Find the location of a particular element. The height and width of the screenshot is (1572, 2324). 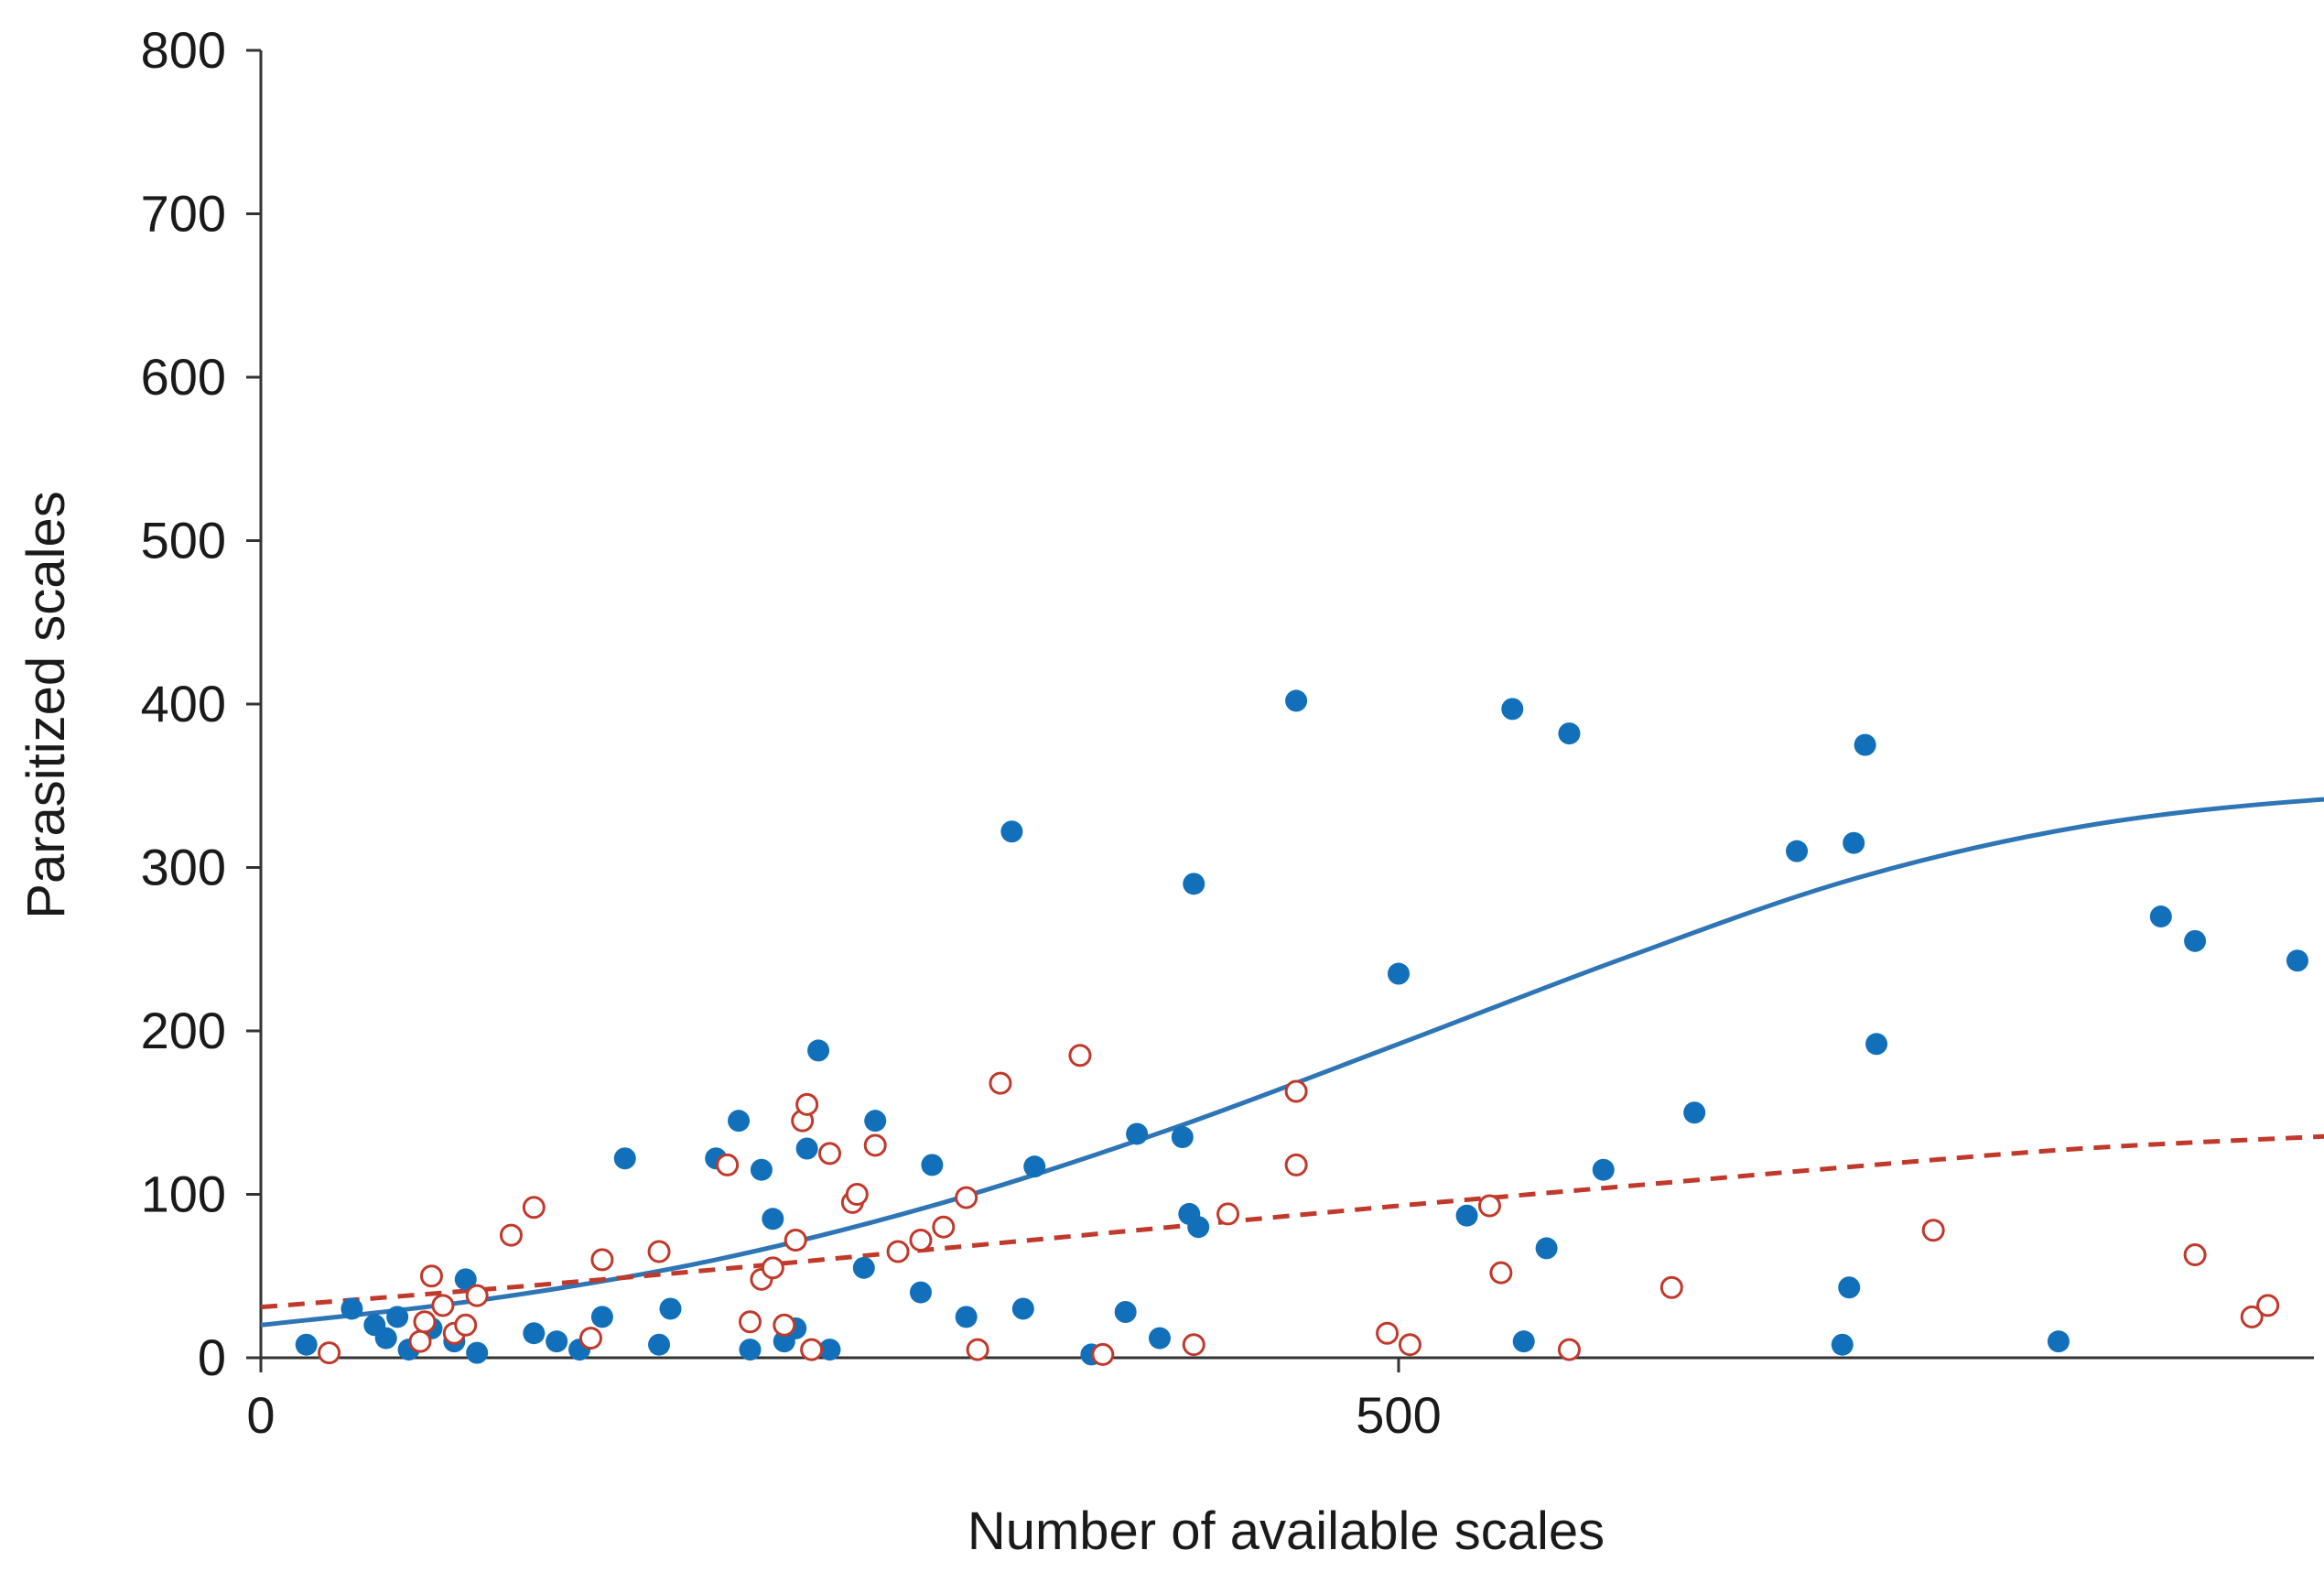

y-axis-title: Parasitized scales is located at coordinates (46, 704).